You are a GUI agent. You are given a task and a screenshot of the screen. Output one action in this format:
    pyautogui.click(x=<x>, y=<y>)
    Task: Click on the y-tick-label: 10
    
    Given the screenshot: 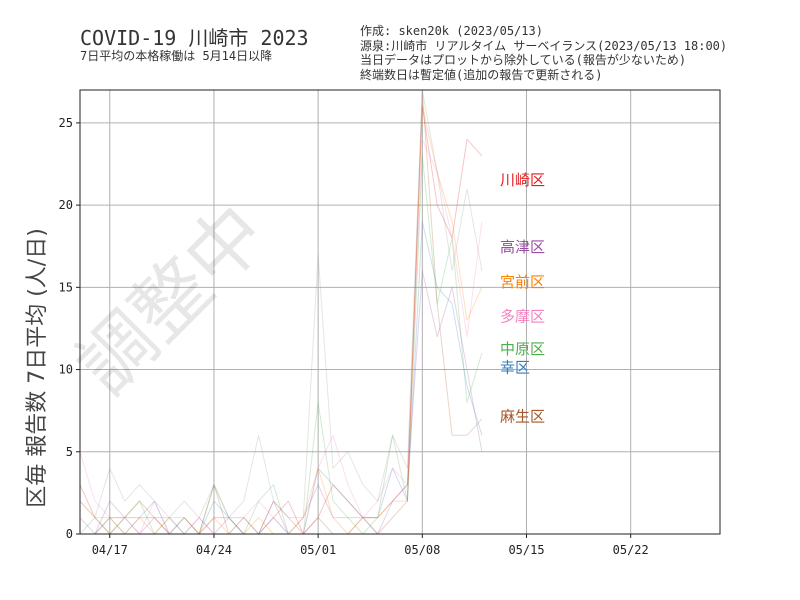 What is the action you would take?
    pyautogui.click(x=66, y=370)
    